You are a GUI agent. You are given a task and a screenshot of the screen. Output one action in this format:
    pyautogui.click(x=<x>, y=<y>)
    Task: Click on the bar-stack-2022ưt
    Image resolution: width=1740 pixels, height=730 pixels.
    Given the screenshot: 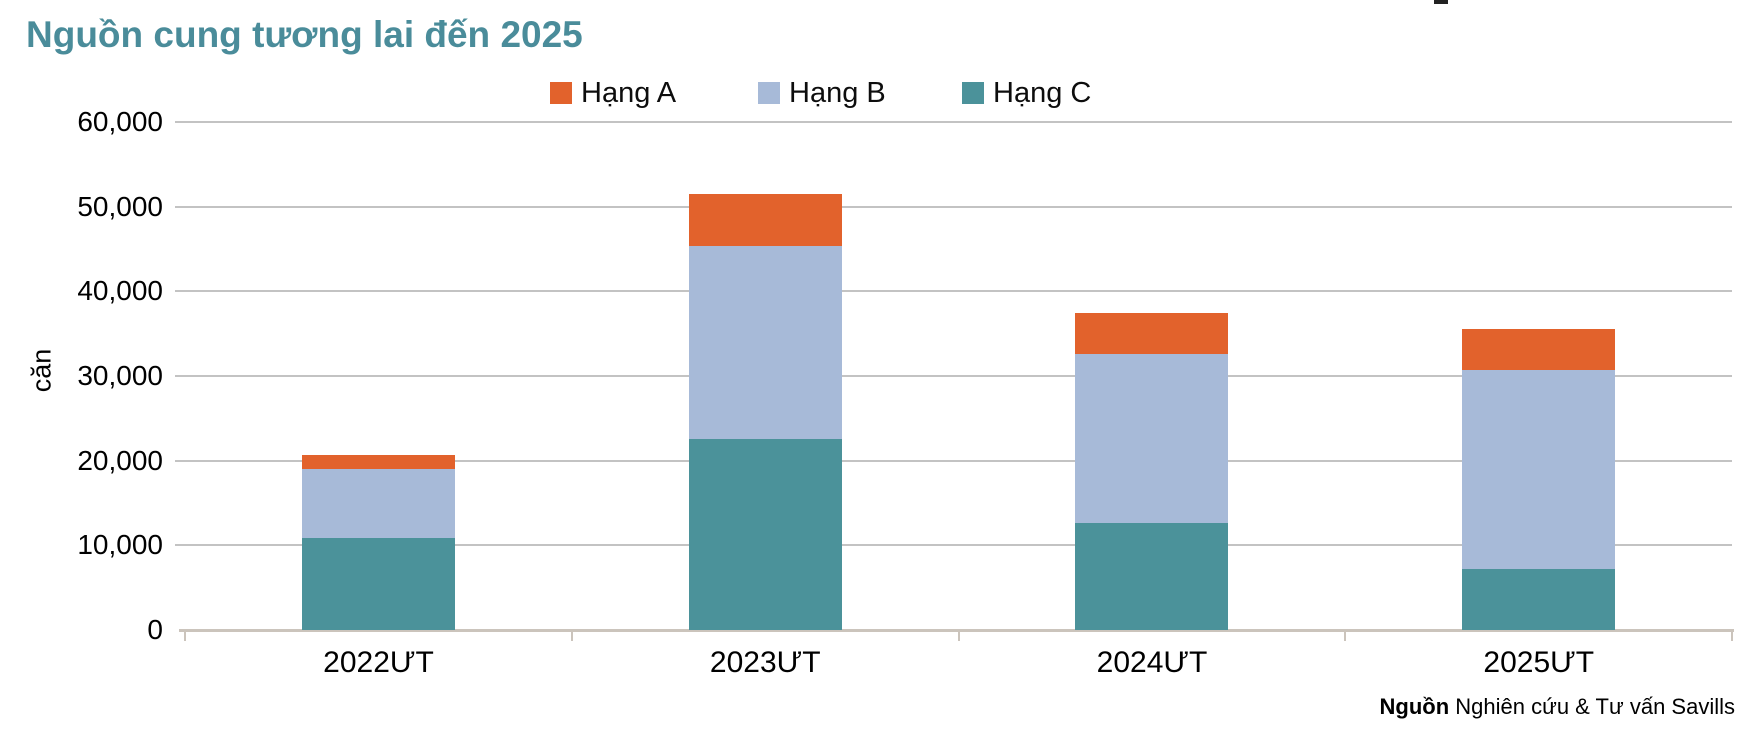 What is the action you would take?
    pyautogui.click(x=378, y=542)
    